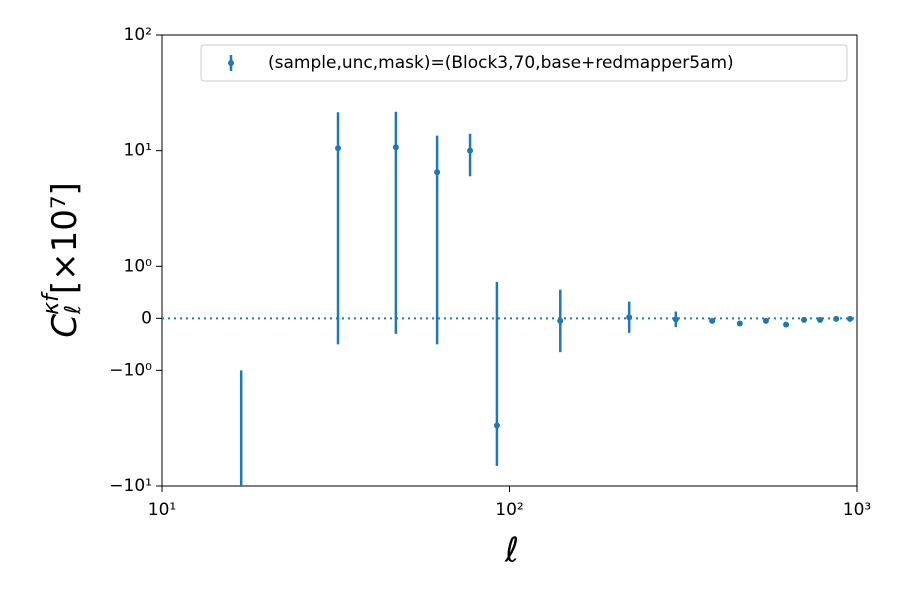 This screenshot has width=900, height=600. What do you see at coordinates (146, 318) in the screenshot?
I see `y-tick-label: 0` at bounding box center [146, 318].